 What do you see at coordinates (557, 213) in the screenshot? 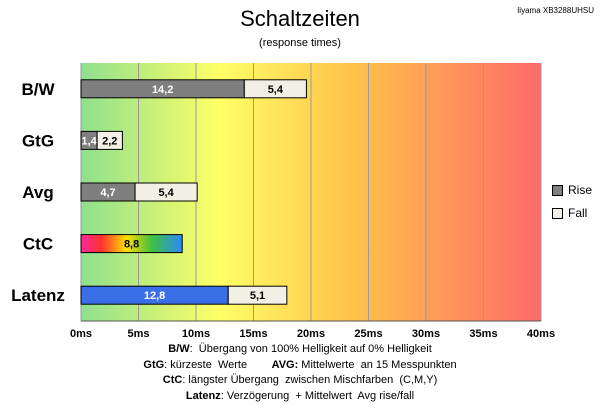
I see `legend-swatch-fall` at bounding box center [557, 213].